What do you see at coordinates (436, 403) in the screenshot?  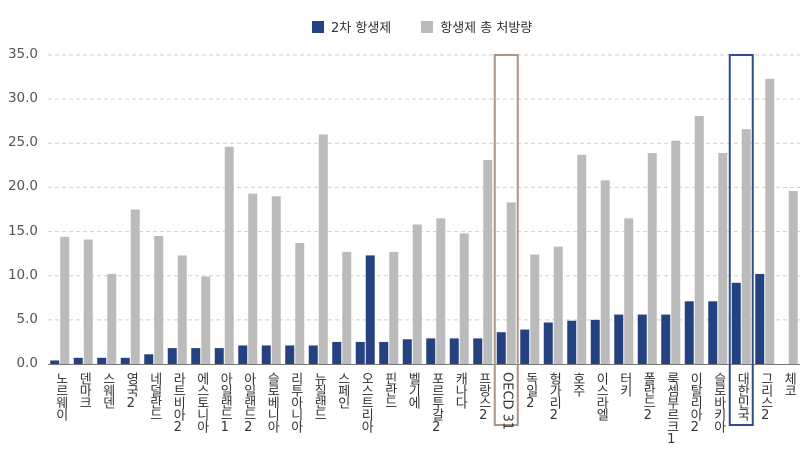 I see `x-tick-label: 포르투갈2` at bounding box center [436, 403].